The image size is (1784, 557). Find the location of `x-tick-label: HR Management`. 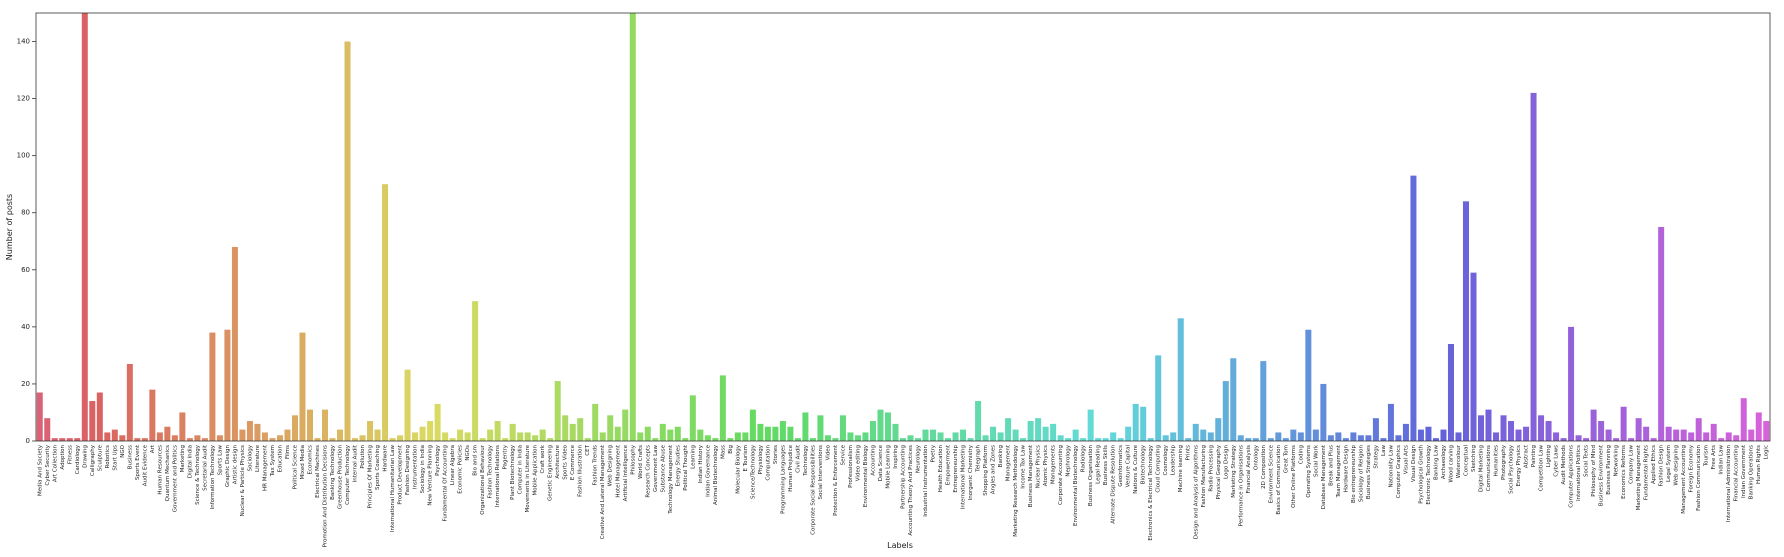

x-tick-label: HR Management is located at coordinates (265, 467).